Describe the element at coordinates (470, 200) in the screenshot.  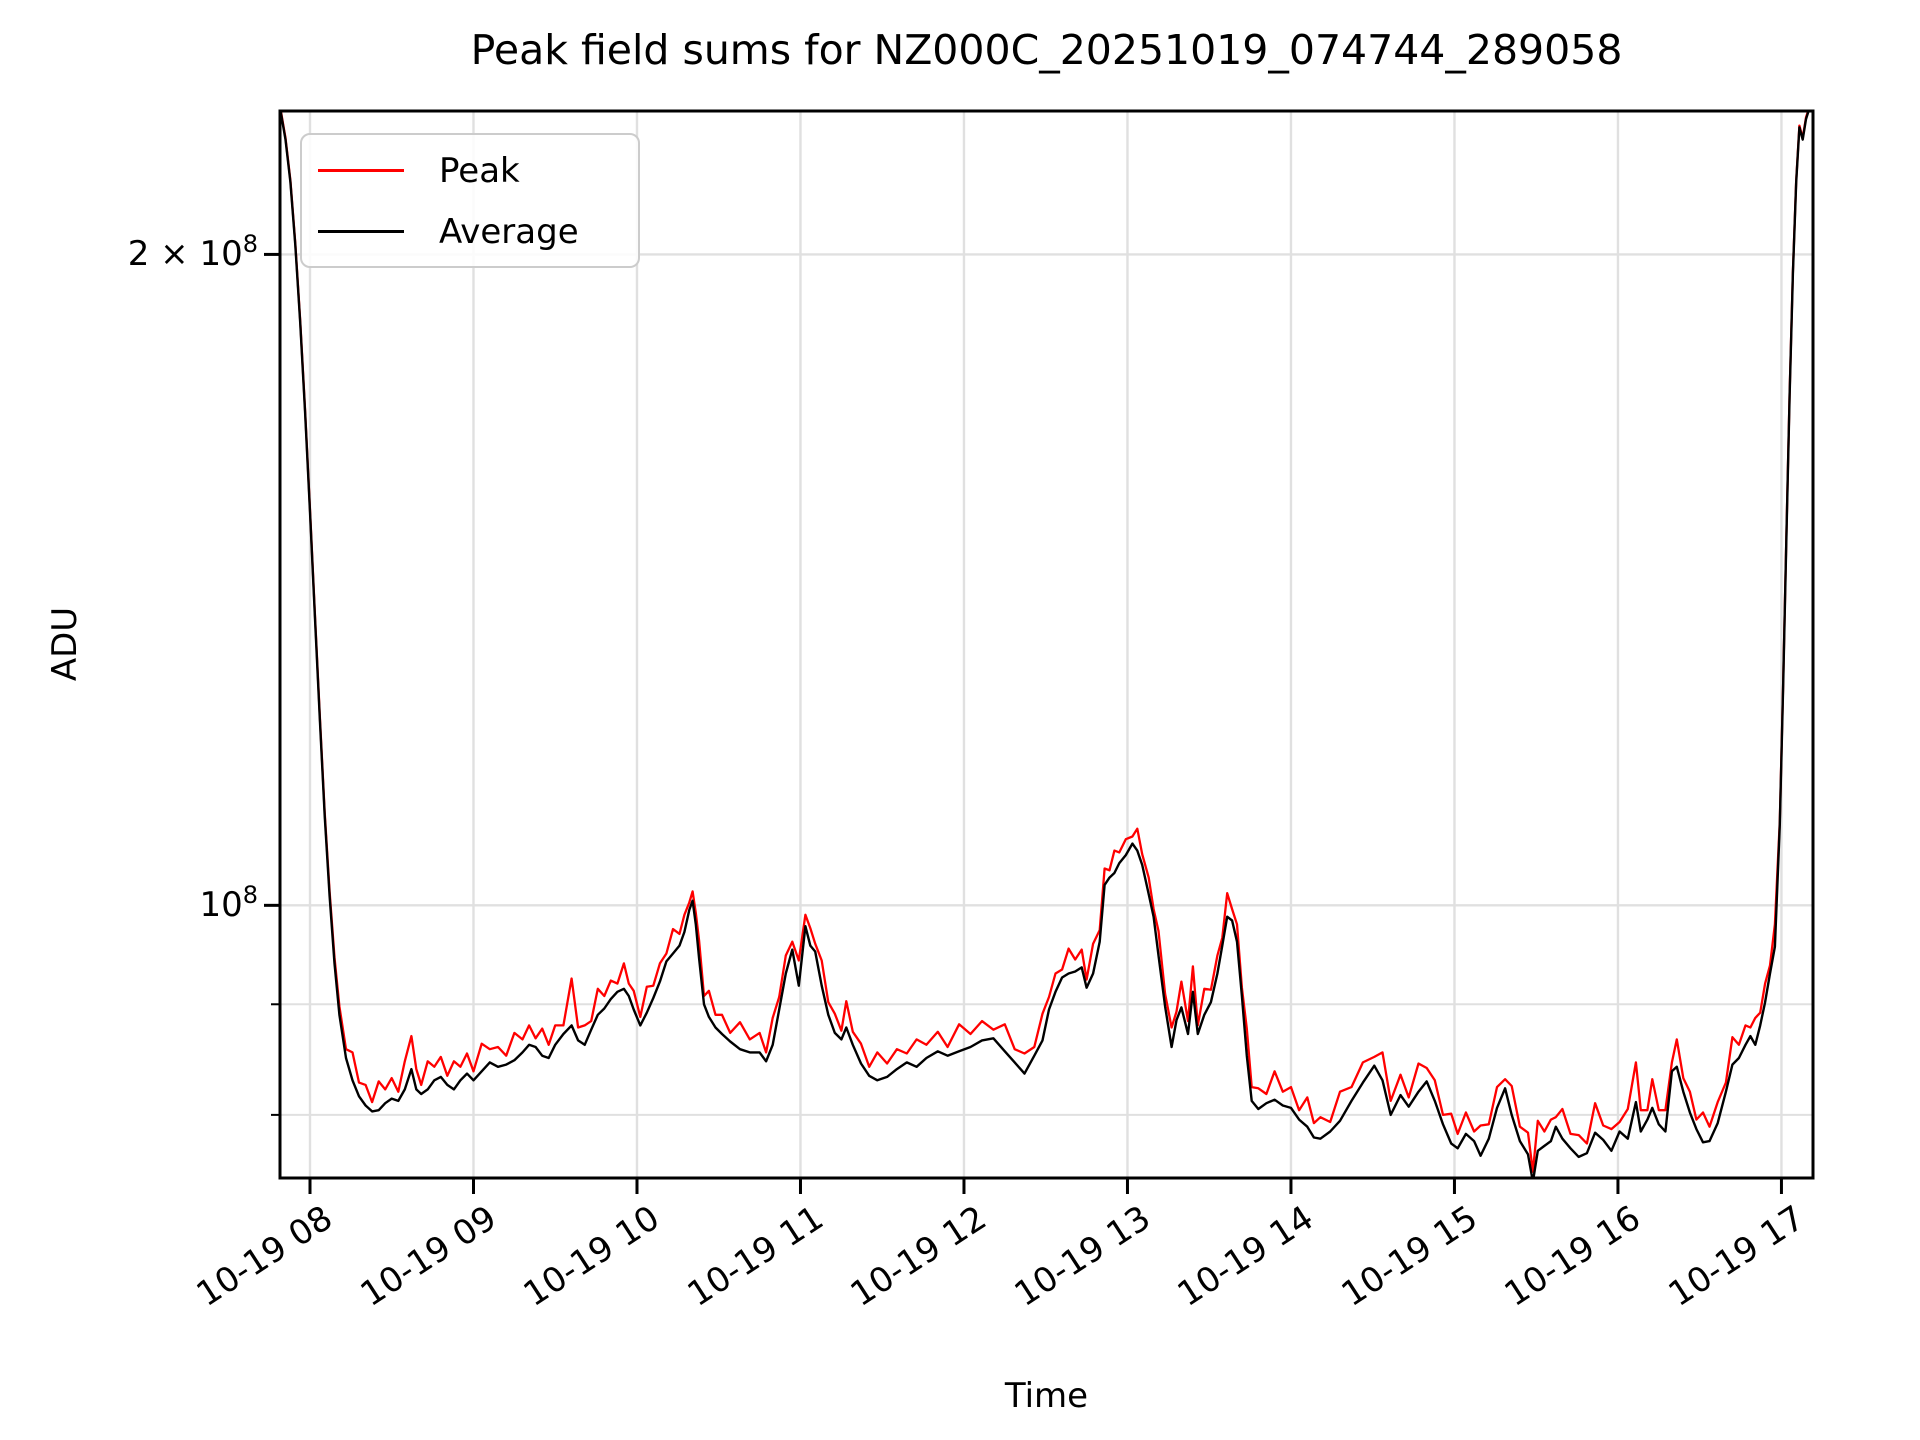
I see `legend: Peak Average` at that location.